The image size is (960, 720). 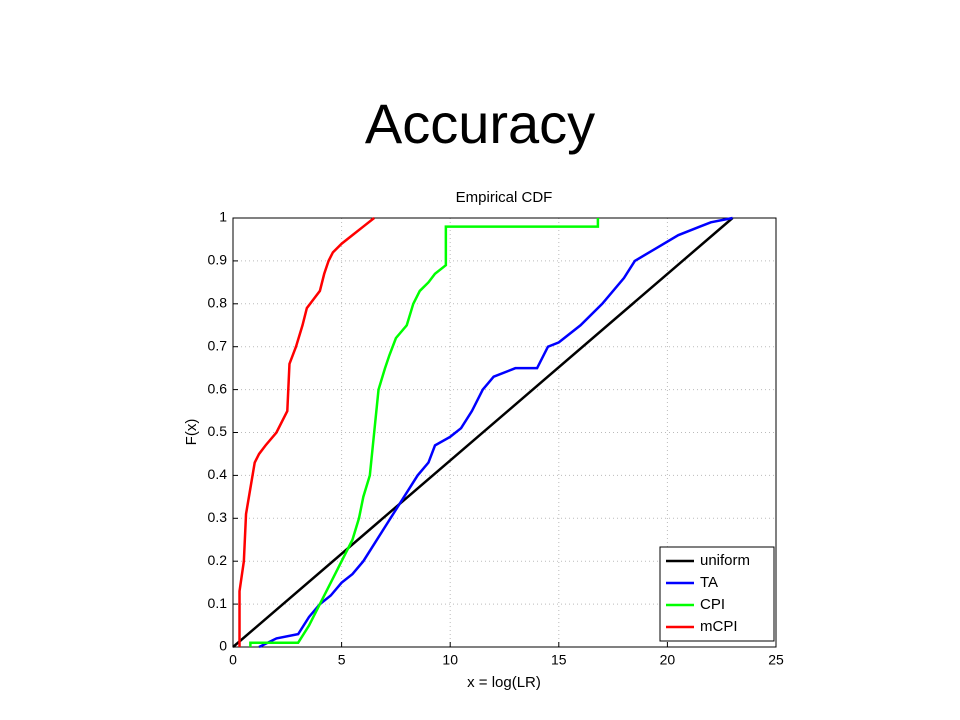 I want to click on y-tick-label: 0.6, so click(x=218, y=388).